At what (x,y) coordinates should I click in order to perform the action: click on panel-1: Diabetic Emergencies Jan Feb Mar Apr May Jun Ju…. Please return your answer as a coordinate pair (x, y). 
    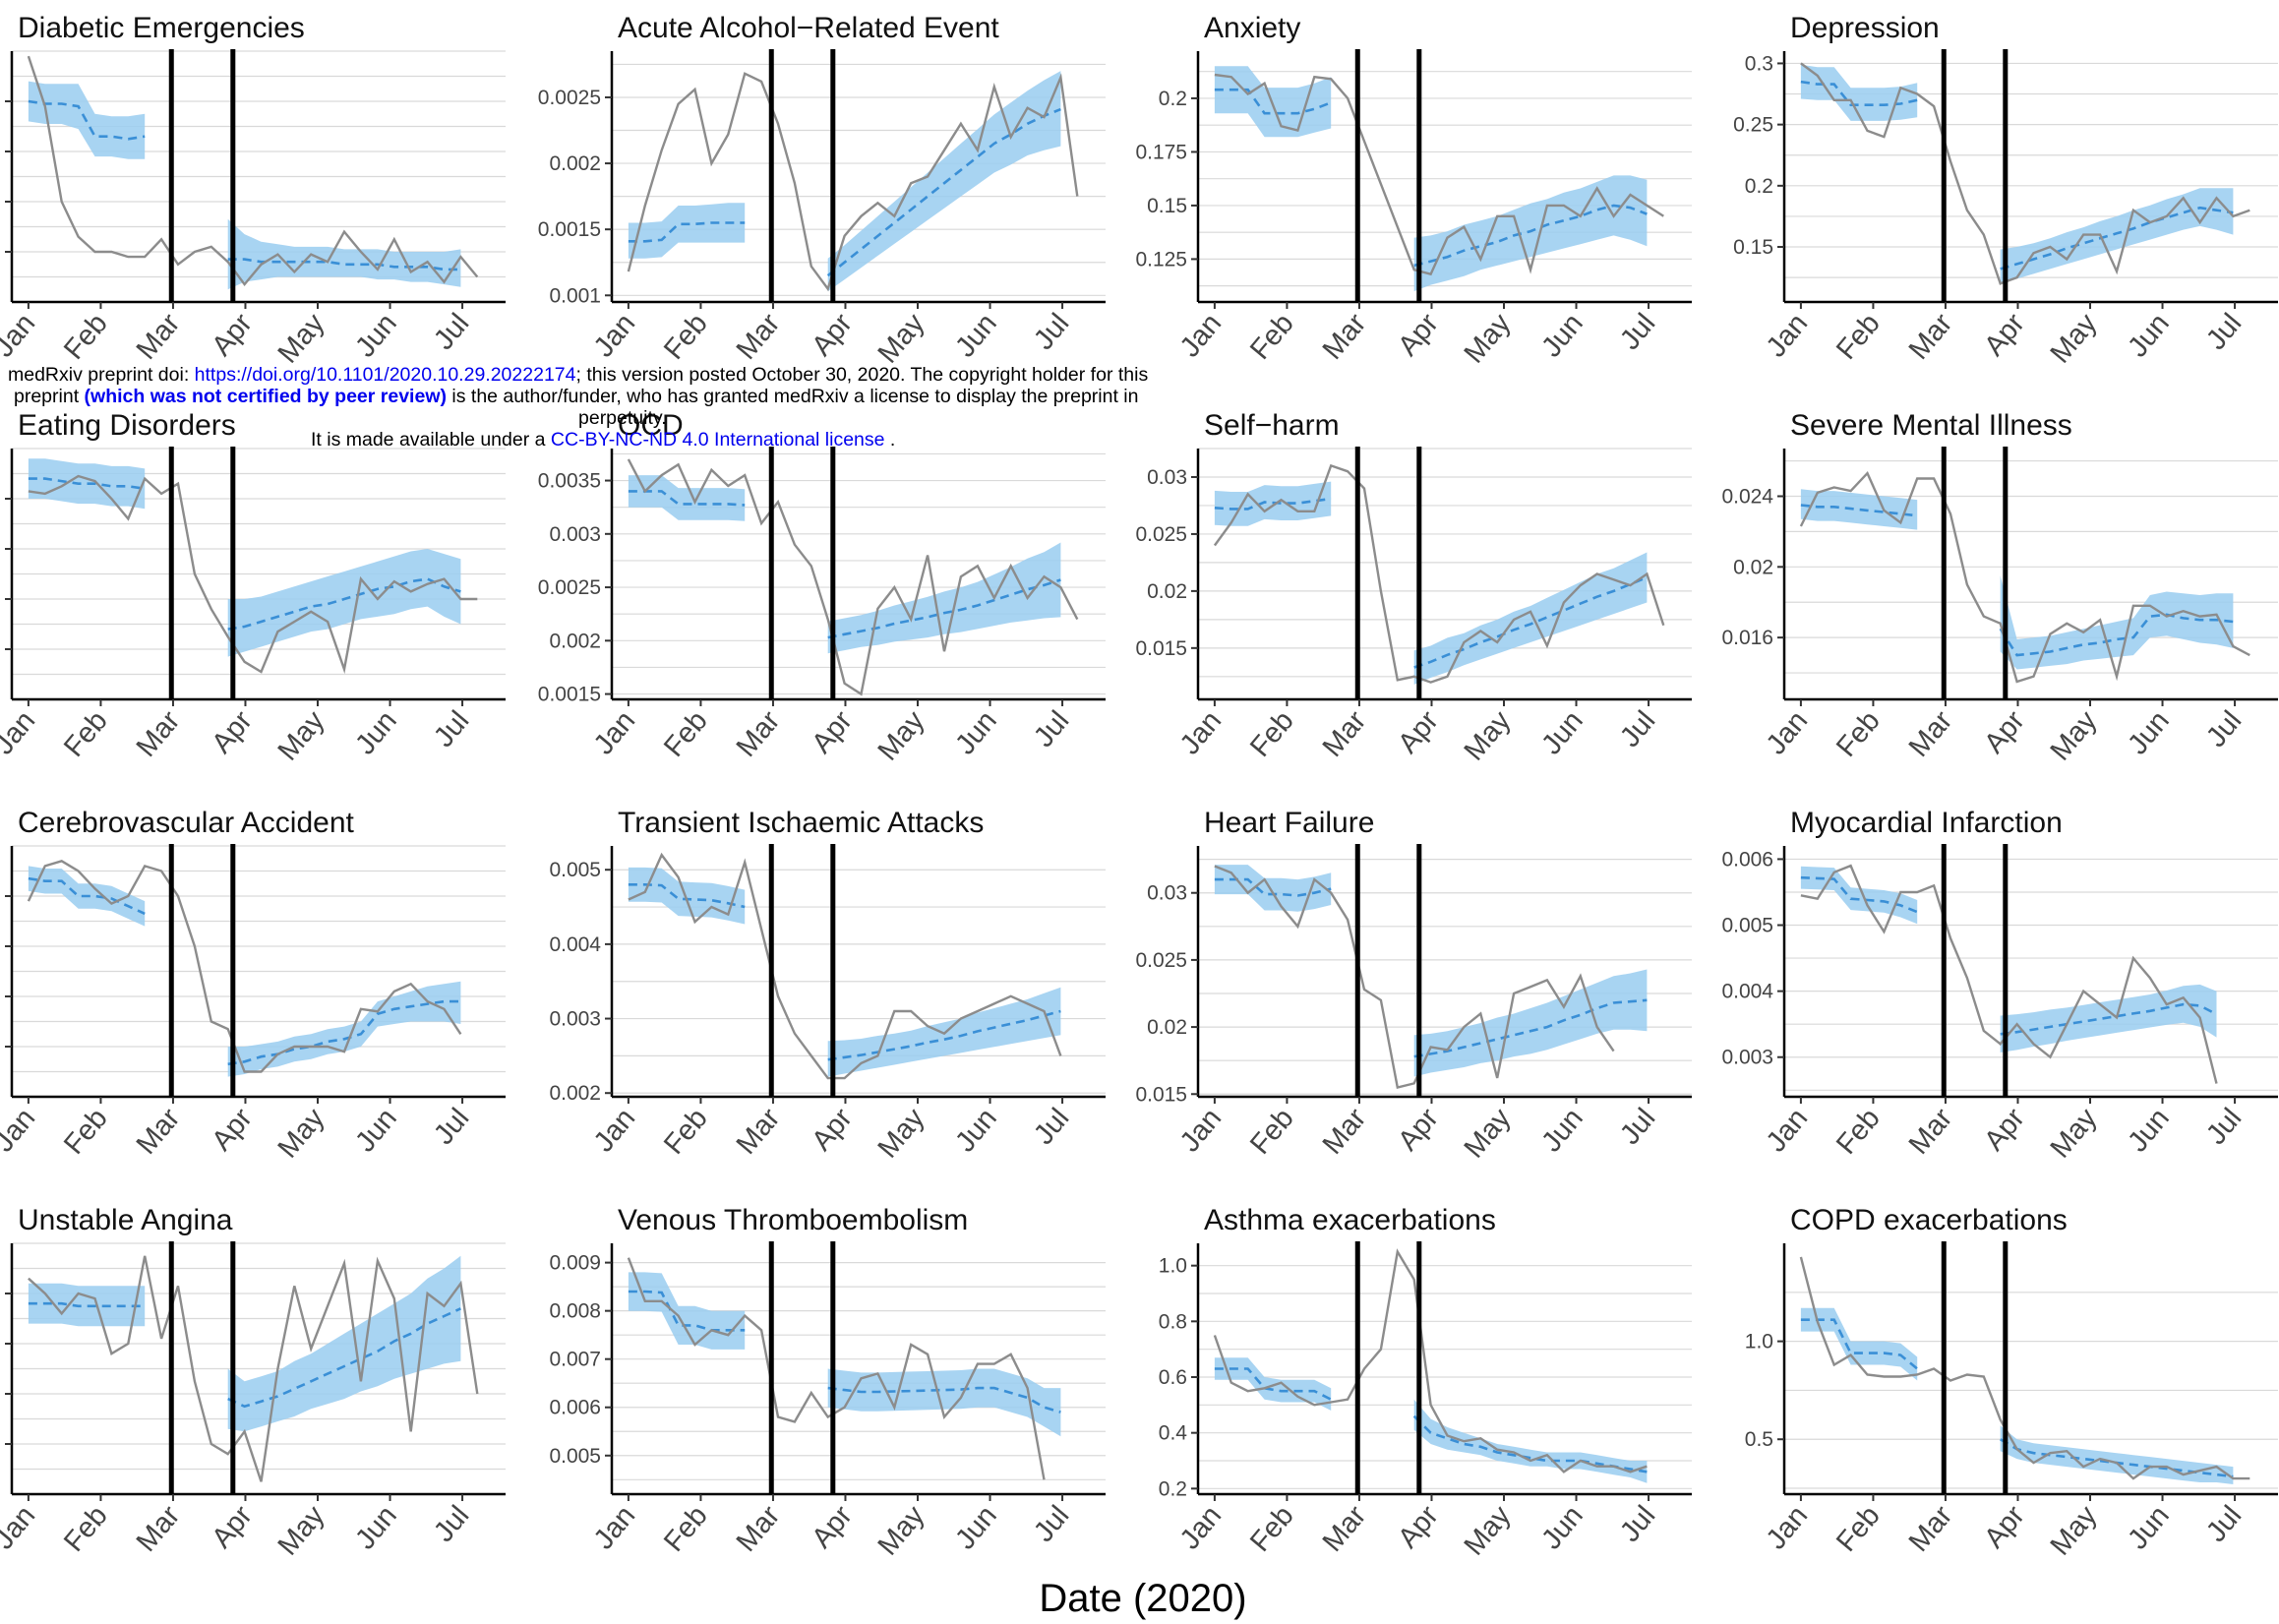
    Looking at the image, I should click on (253, 190).